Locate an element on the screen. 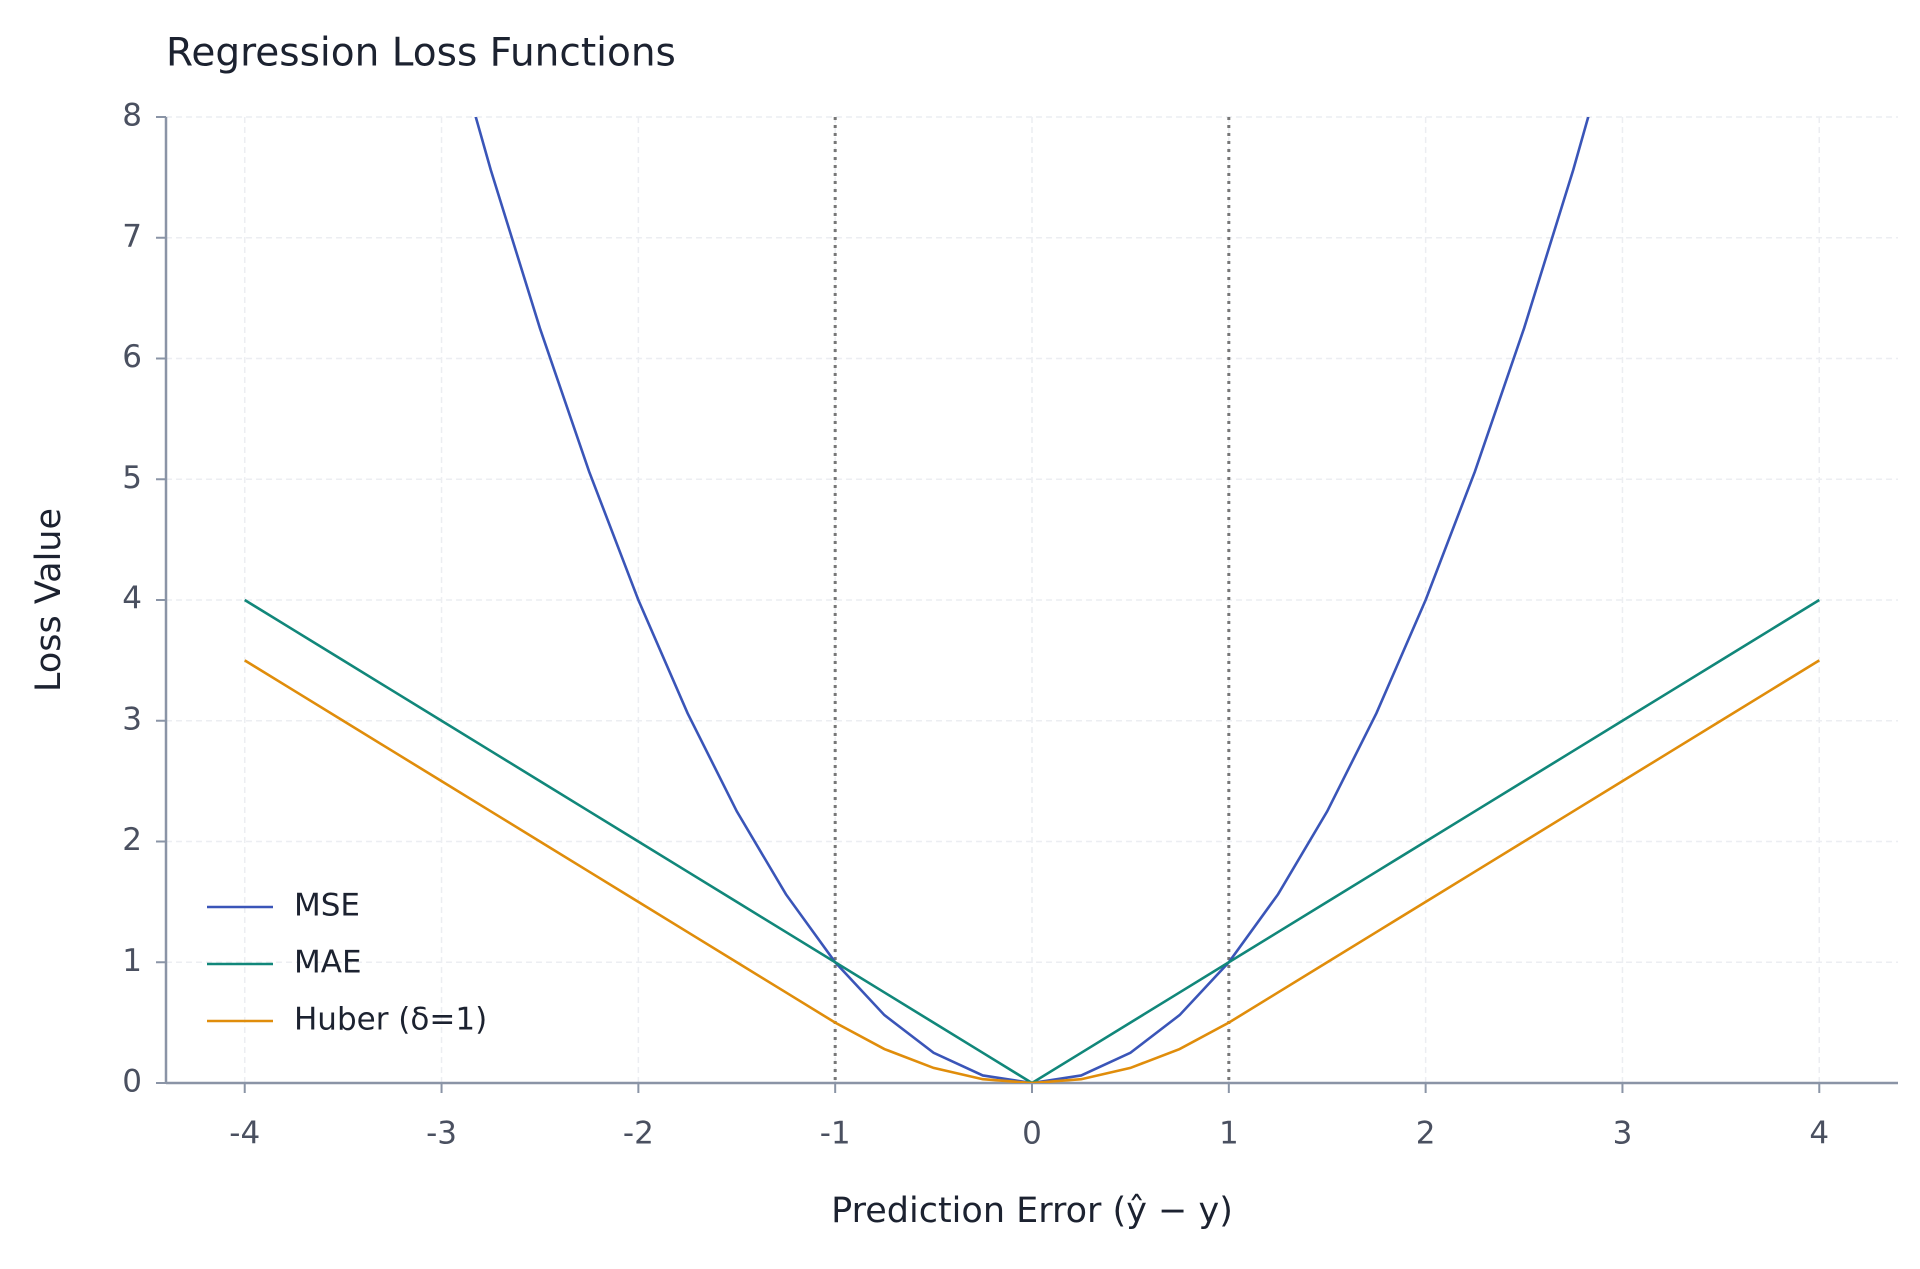  x-tick-label: -3 is located at coordinates (441, 1134).